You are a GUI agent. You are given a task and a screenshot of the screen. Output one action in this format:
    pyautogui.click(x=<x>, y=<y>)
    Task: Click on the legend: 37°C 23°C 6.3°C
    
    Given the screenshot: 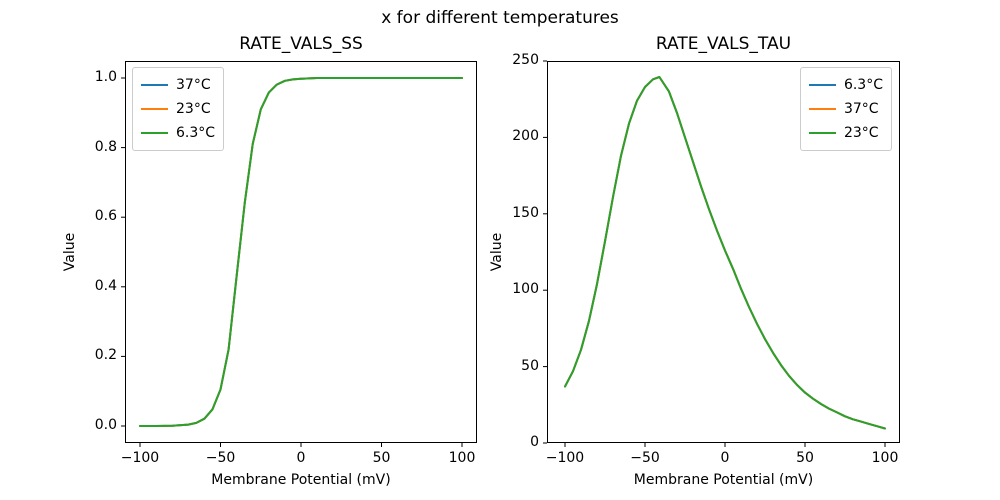 What is the action you would take?
    pyautogui.click(x=178, y=109)
    